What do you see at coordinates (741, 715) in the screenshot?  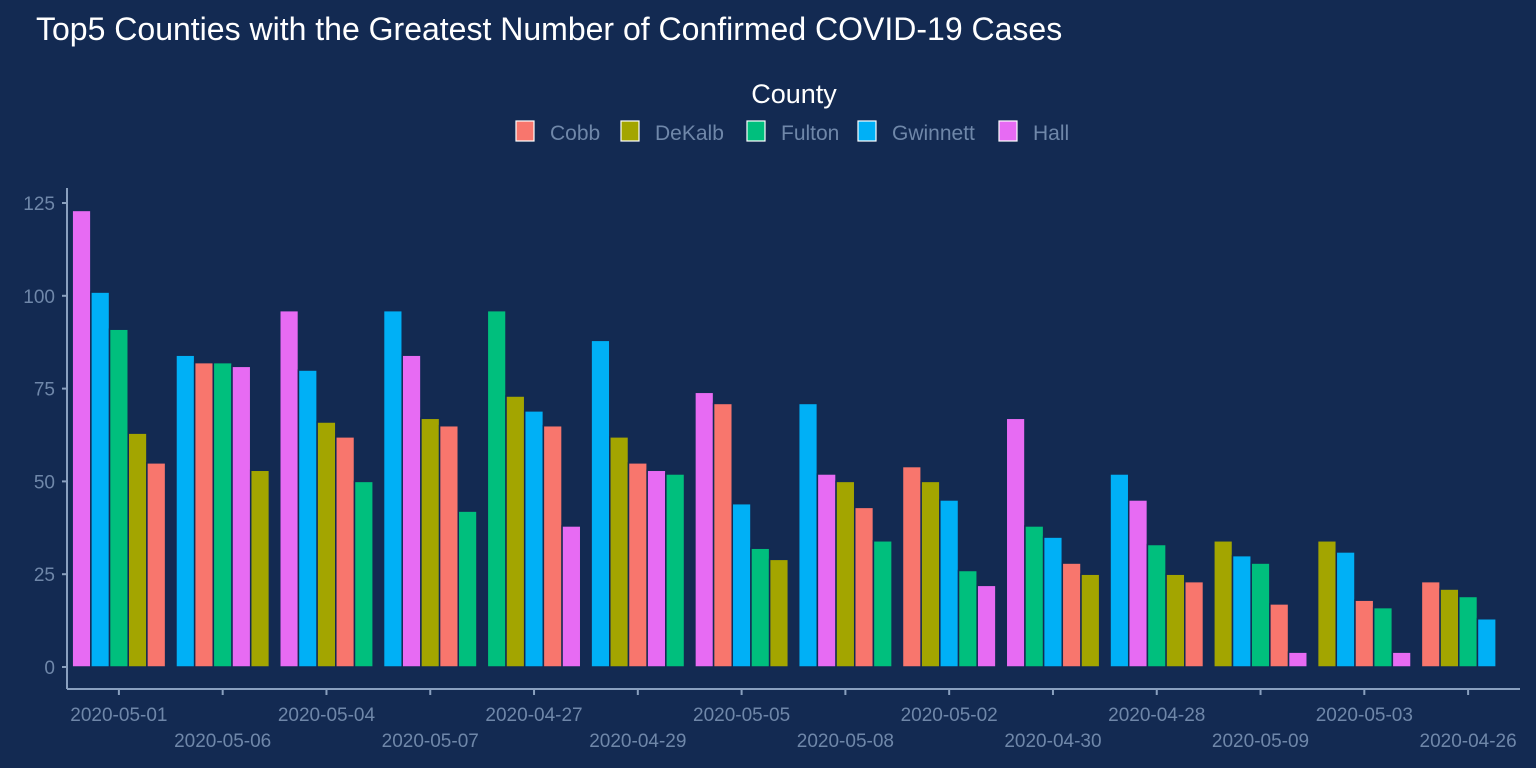 I see `x-tick-label: 2020-05-05` at bounding box center [741, 715].